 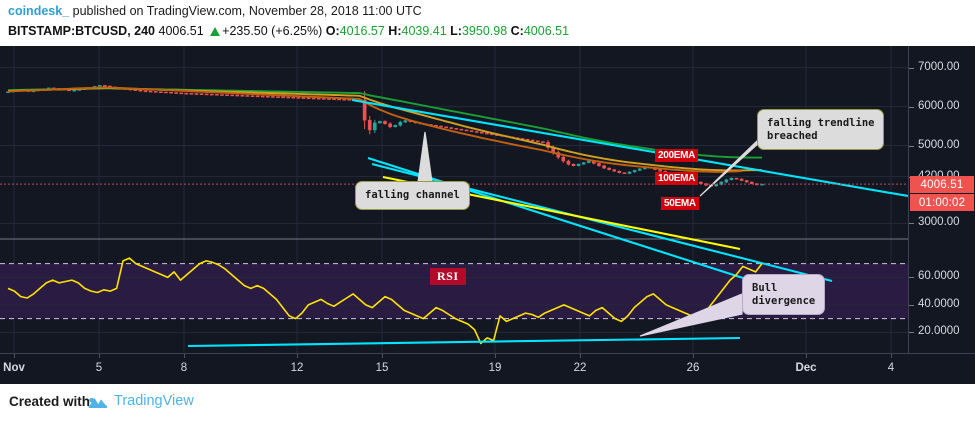 What do you see at coordinates (939, 276) in the screenshot?
I see `rsi-tick-0: 60.0000` at bounding box center [939, 276].